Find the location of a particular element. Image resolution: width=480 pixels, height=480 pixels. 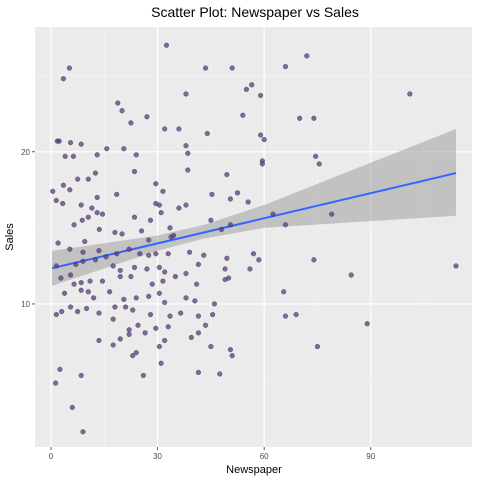

x-axis: 0 30 60 90 is located at coordinates (212, 454).